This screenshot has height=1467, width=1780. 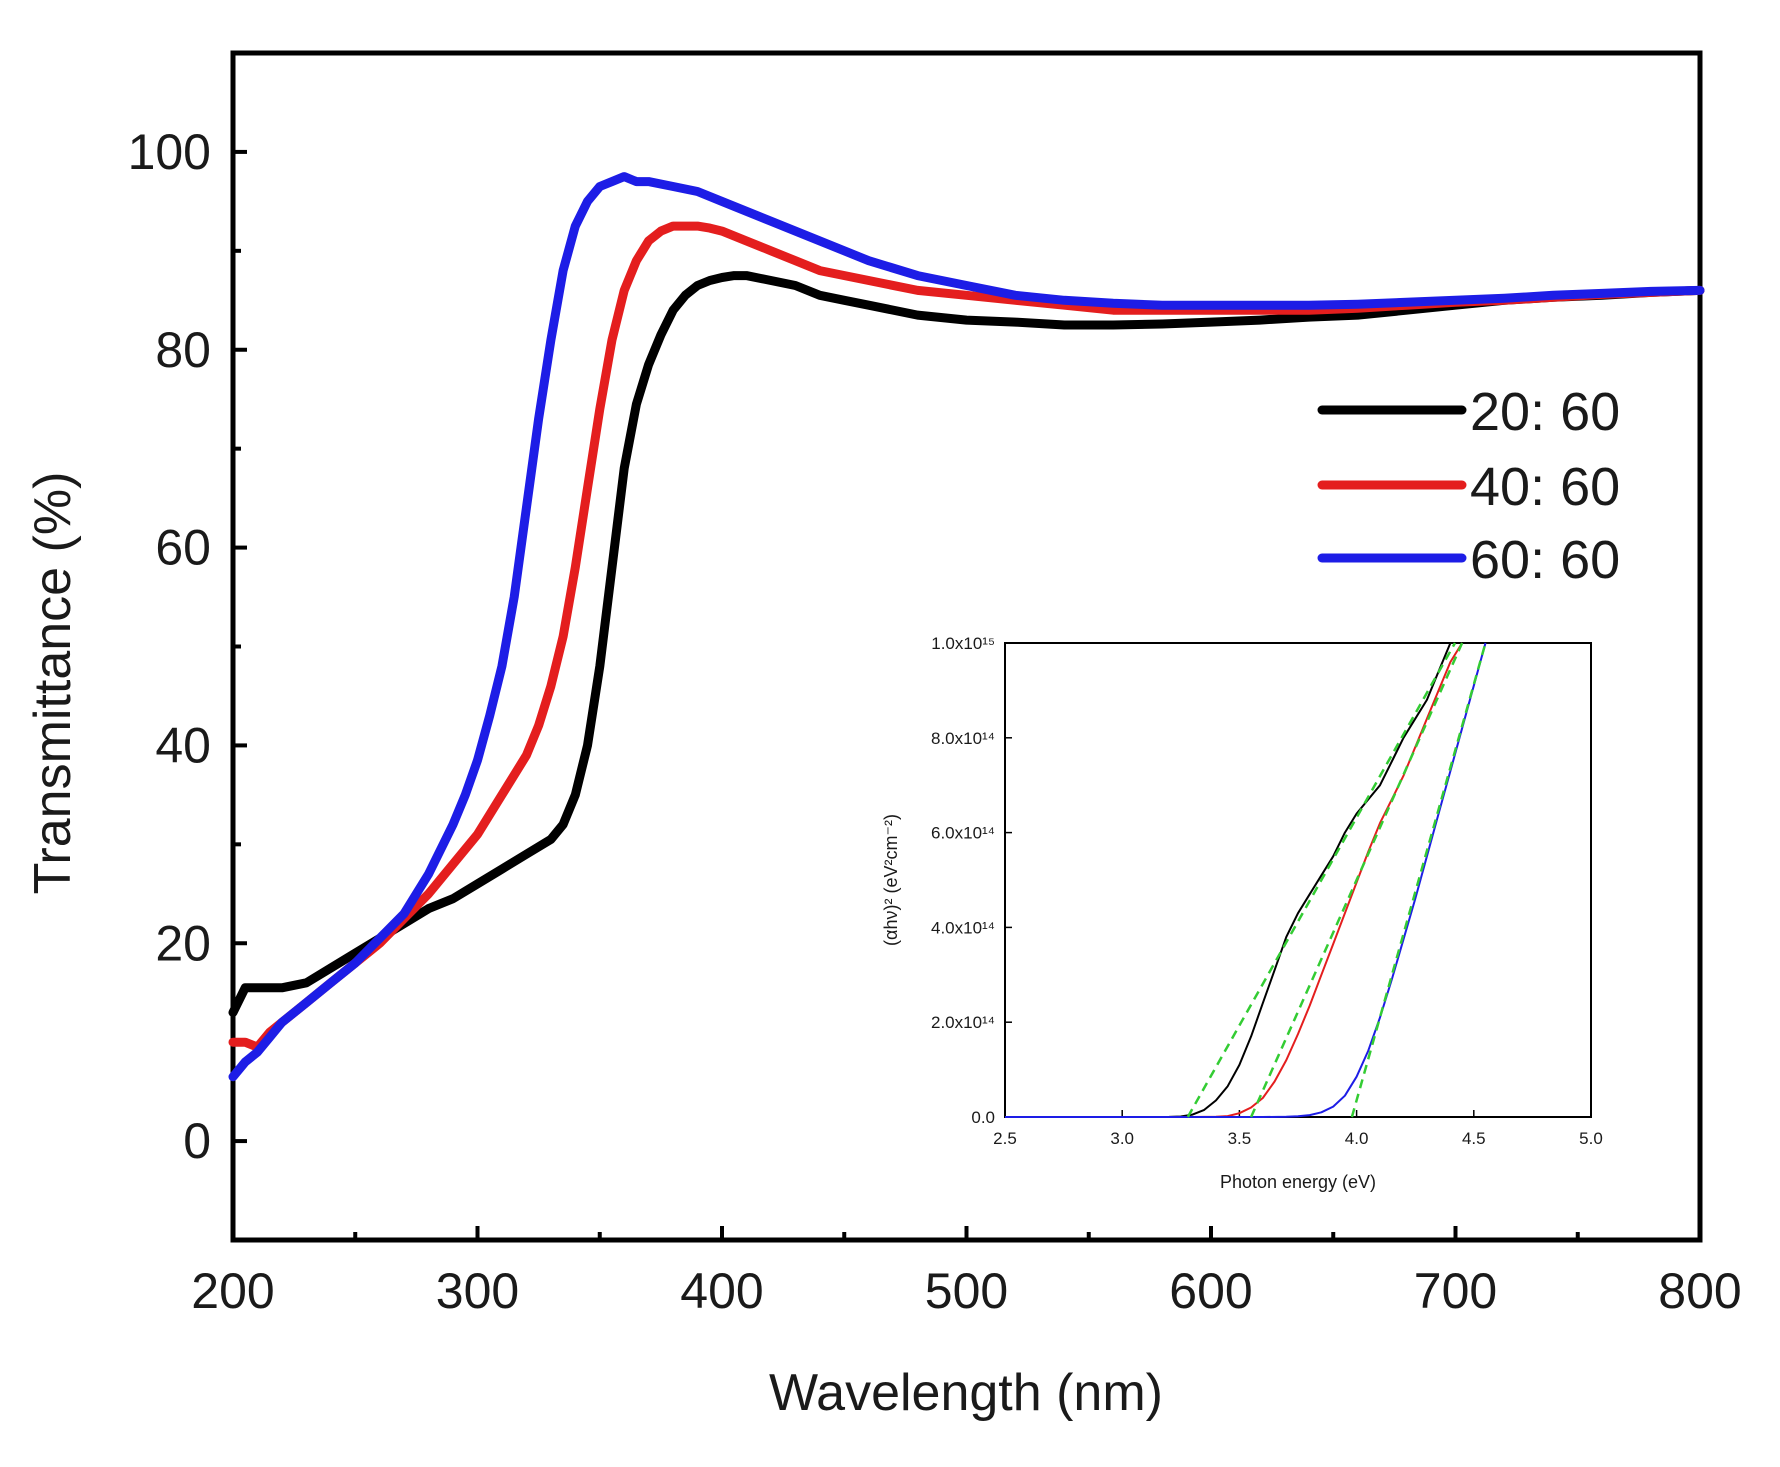 What do you see at coordinates (1545, 560) in the screenshot?
I see `legend-label-60-60: 60` at bounding box center [1545, 560].